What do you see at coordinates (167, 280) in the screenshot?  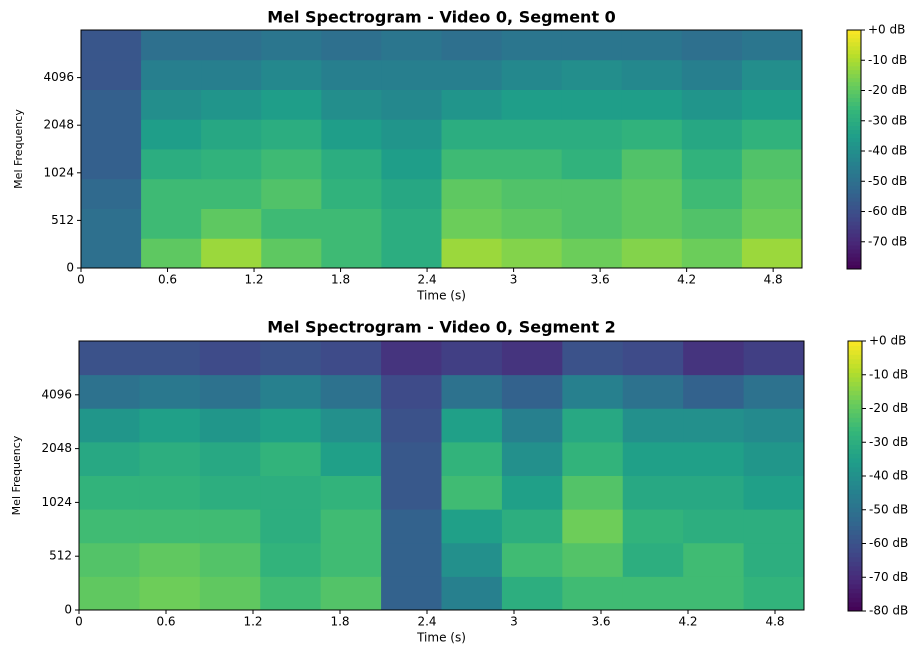 I see `x-tick-label: 0.6` at bounding box center [167, 280].